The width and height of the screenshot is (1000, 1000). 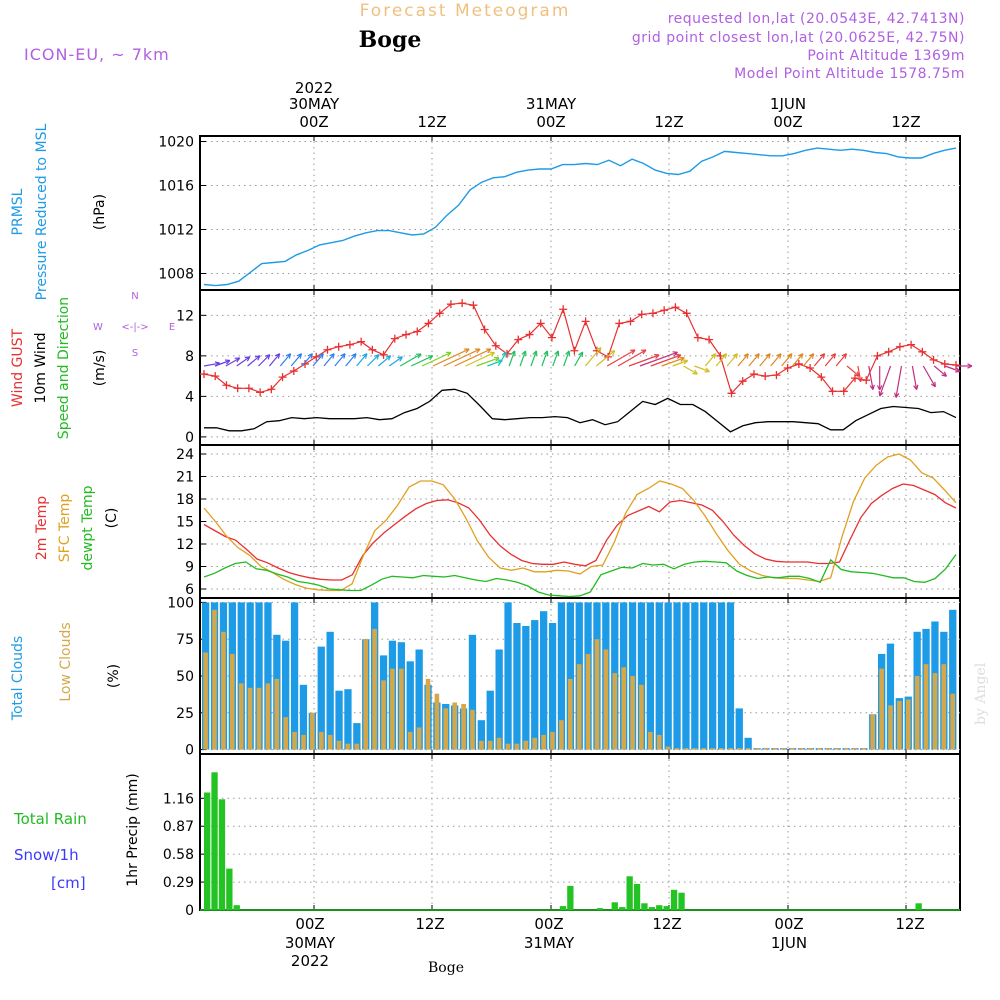 What do you see at coordinates (562, 836) in the screenshot?
I see `panel-5: 0 0.29 0.58 0.87 1.16` at bounding box center [562, 836].